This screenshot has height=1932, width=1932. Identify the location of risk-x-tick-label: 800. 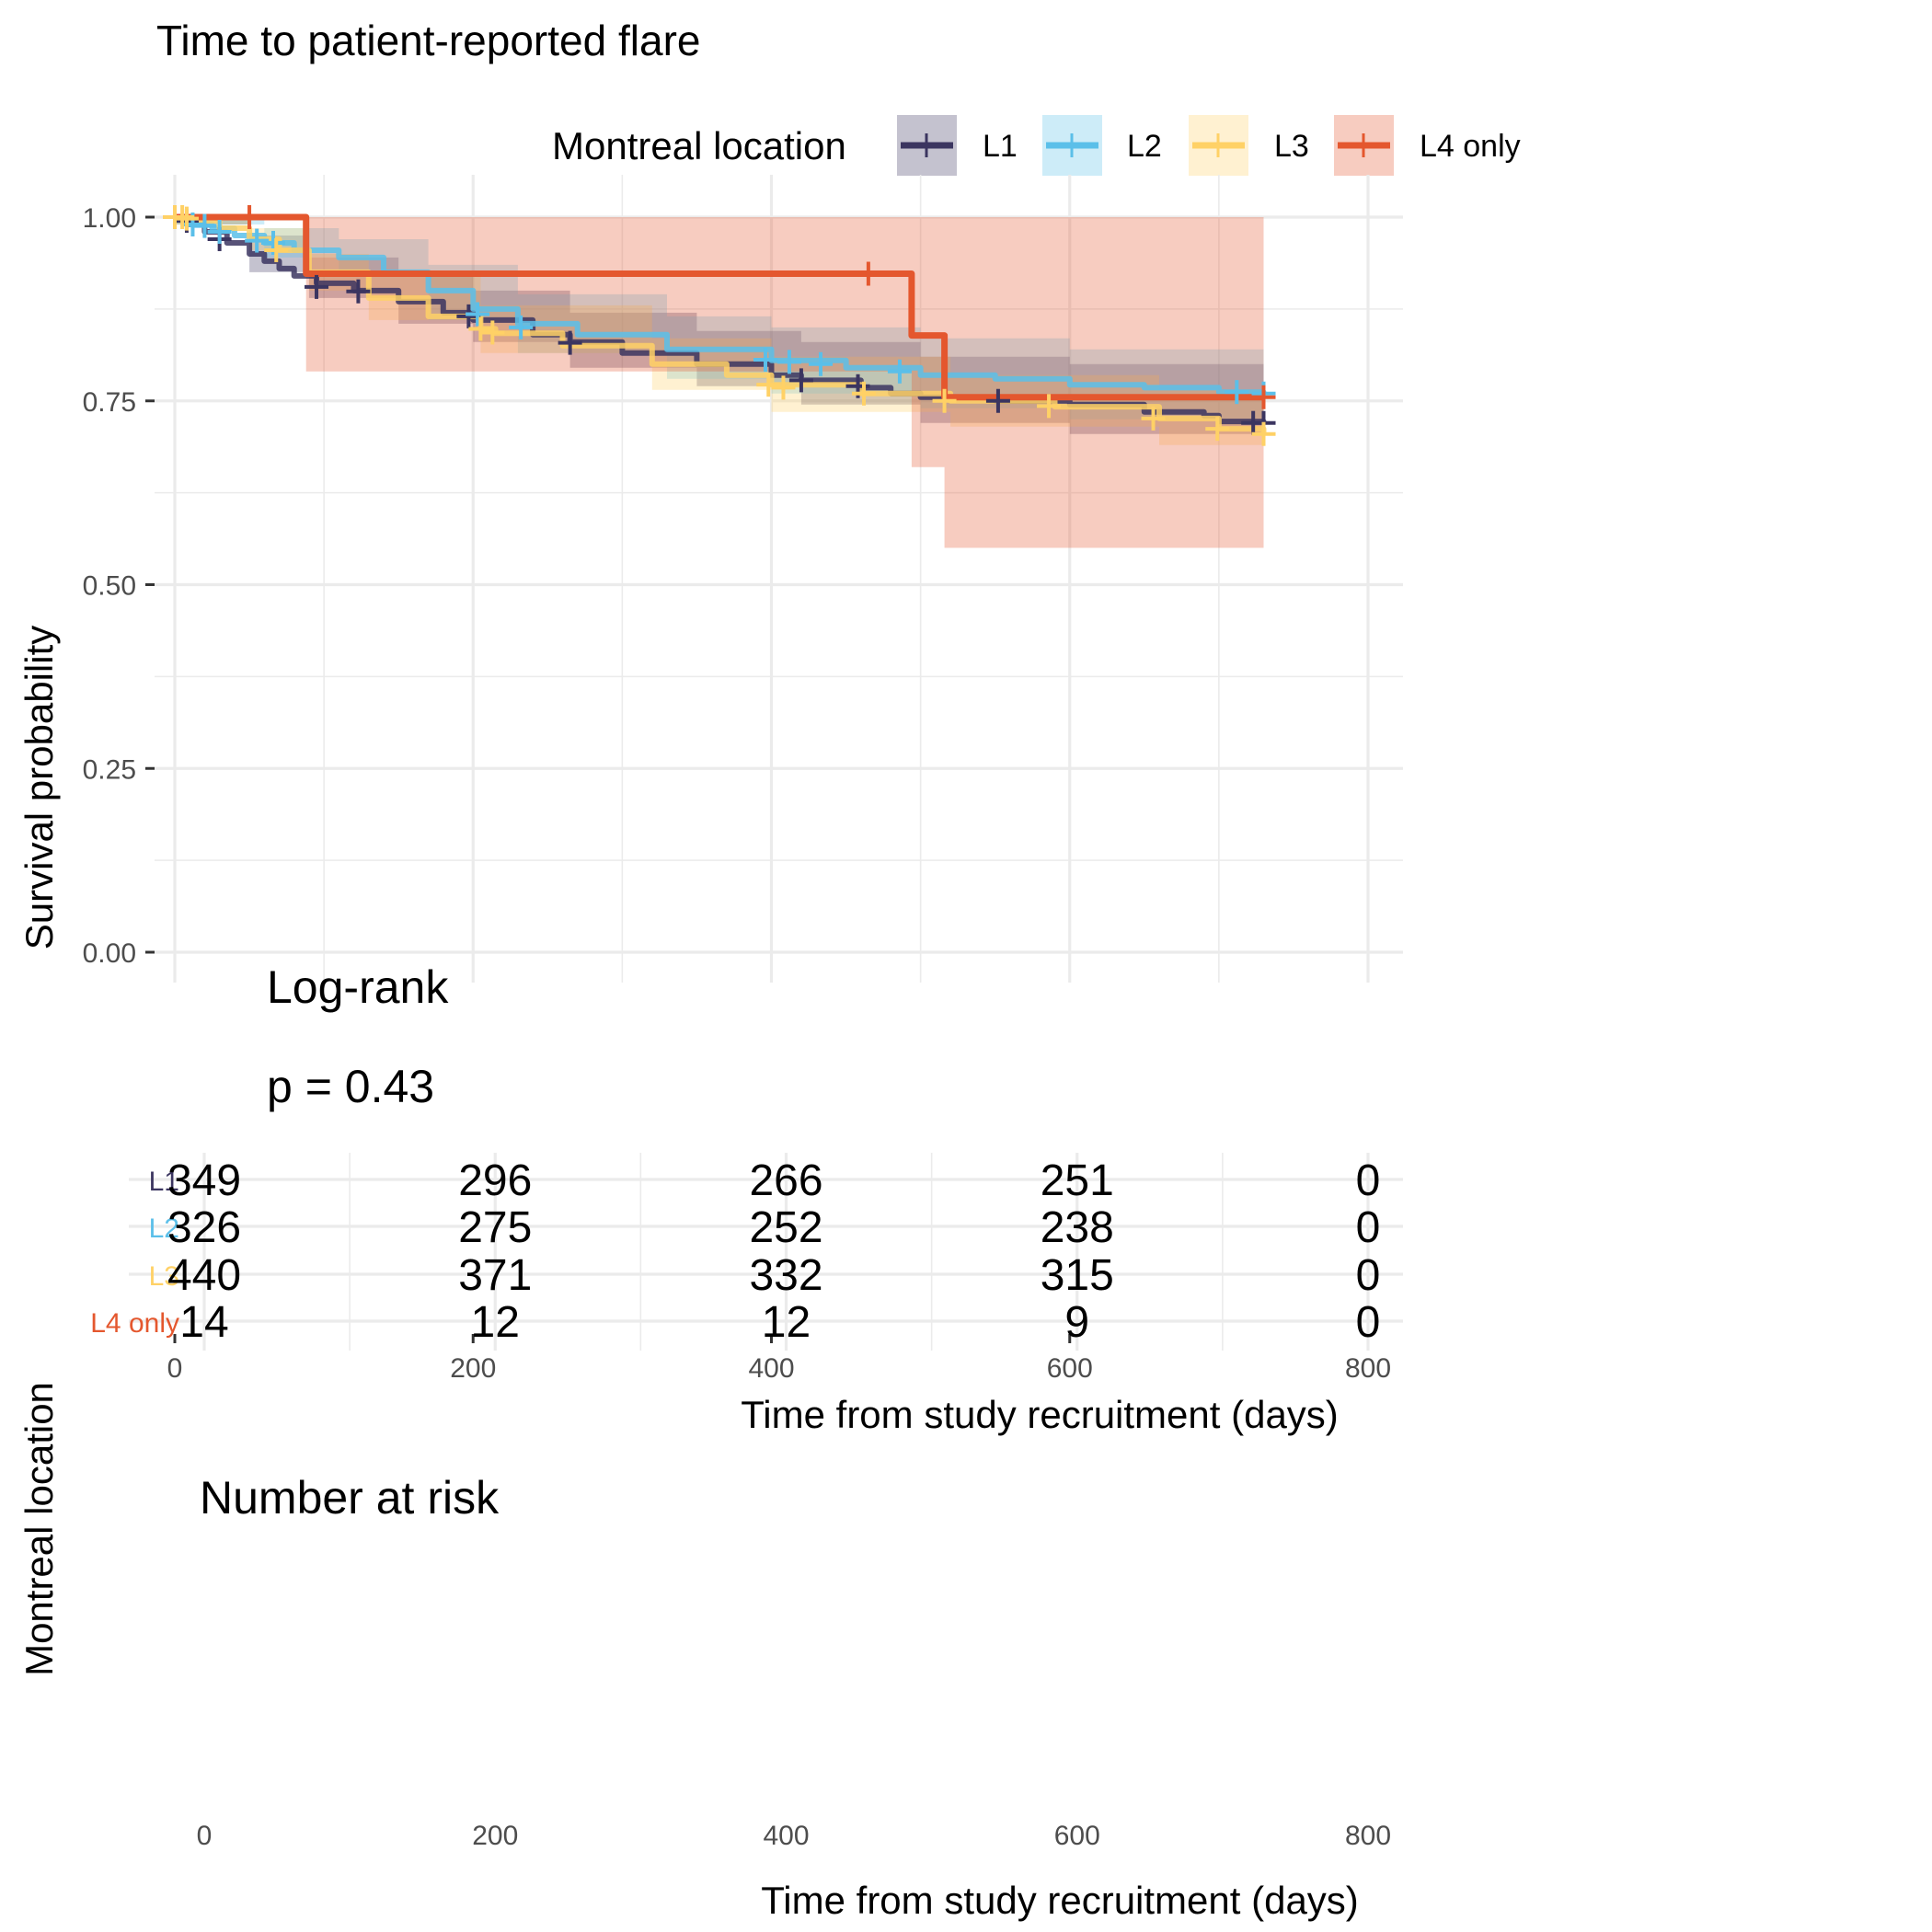
(1368, 1836).